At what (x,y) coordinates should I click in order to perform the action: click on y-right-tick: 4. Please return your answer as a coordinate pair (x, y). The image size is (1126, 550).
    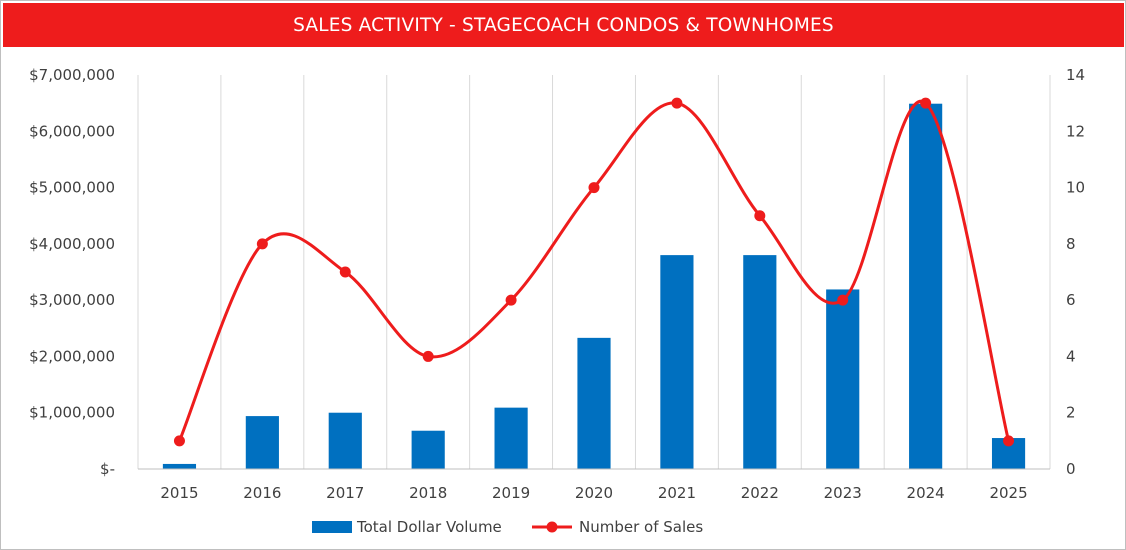
    Looking at the image, I should click on (1071, 356).